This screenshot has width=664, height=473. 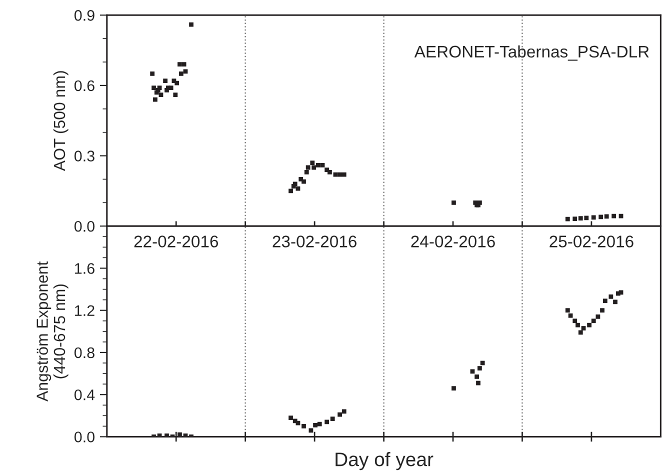 I want to click on y-tick-label: 0.4, so click(x=84, y=394).